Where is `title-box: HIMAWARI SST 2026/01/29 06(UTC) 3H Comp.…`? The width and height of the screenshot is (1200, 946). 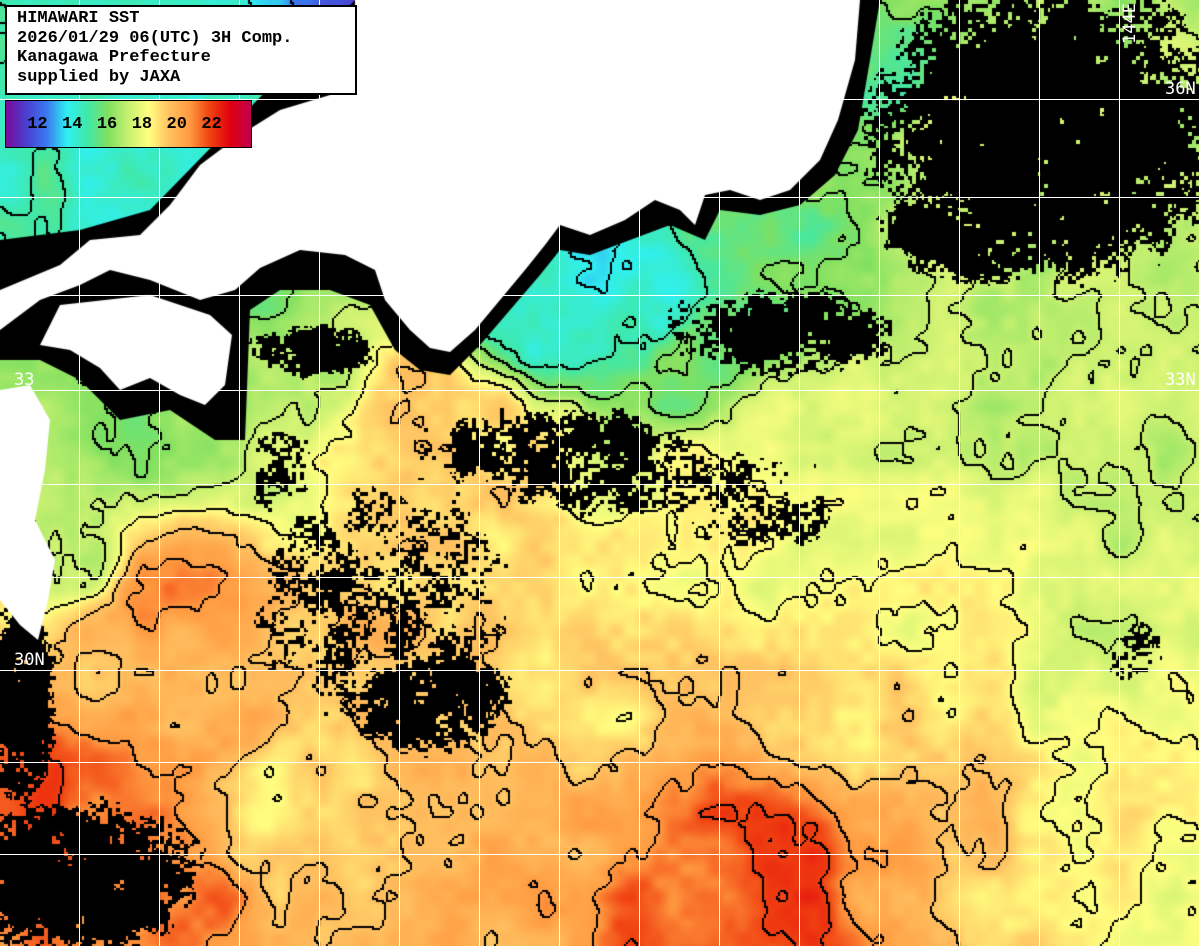
title-box: HIMAWARI SST 2026/01/29 06(UTC) 3H Comp.… is located at coordinates (181, 50).